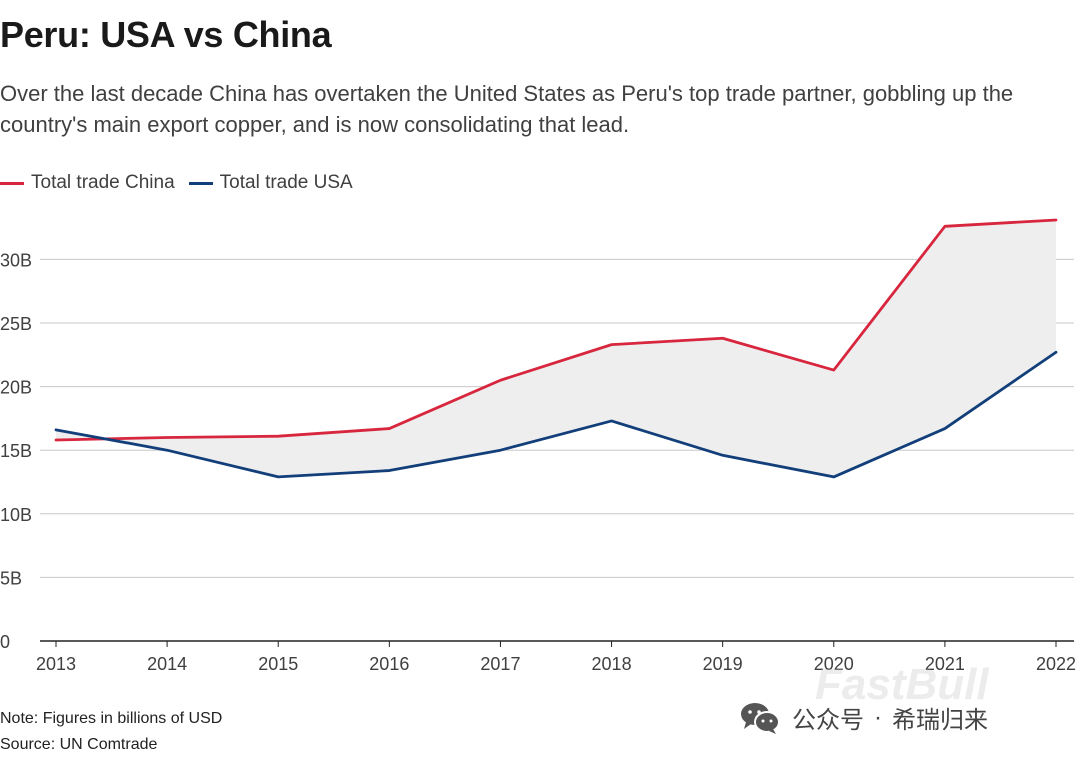 The width and height of the screenshot is (1080, 761). What do you see at coordinates (56, 440) in the screenshot?
I see `data-point-china-2013` at bounding box center [56, 440].